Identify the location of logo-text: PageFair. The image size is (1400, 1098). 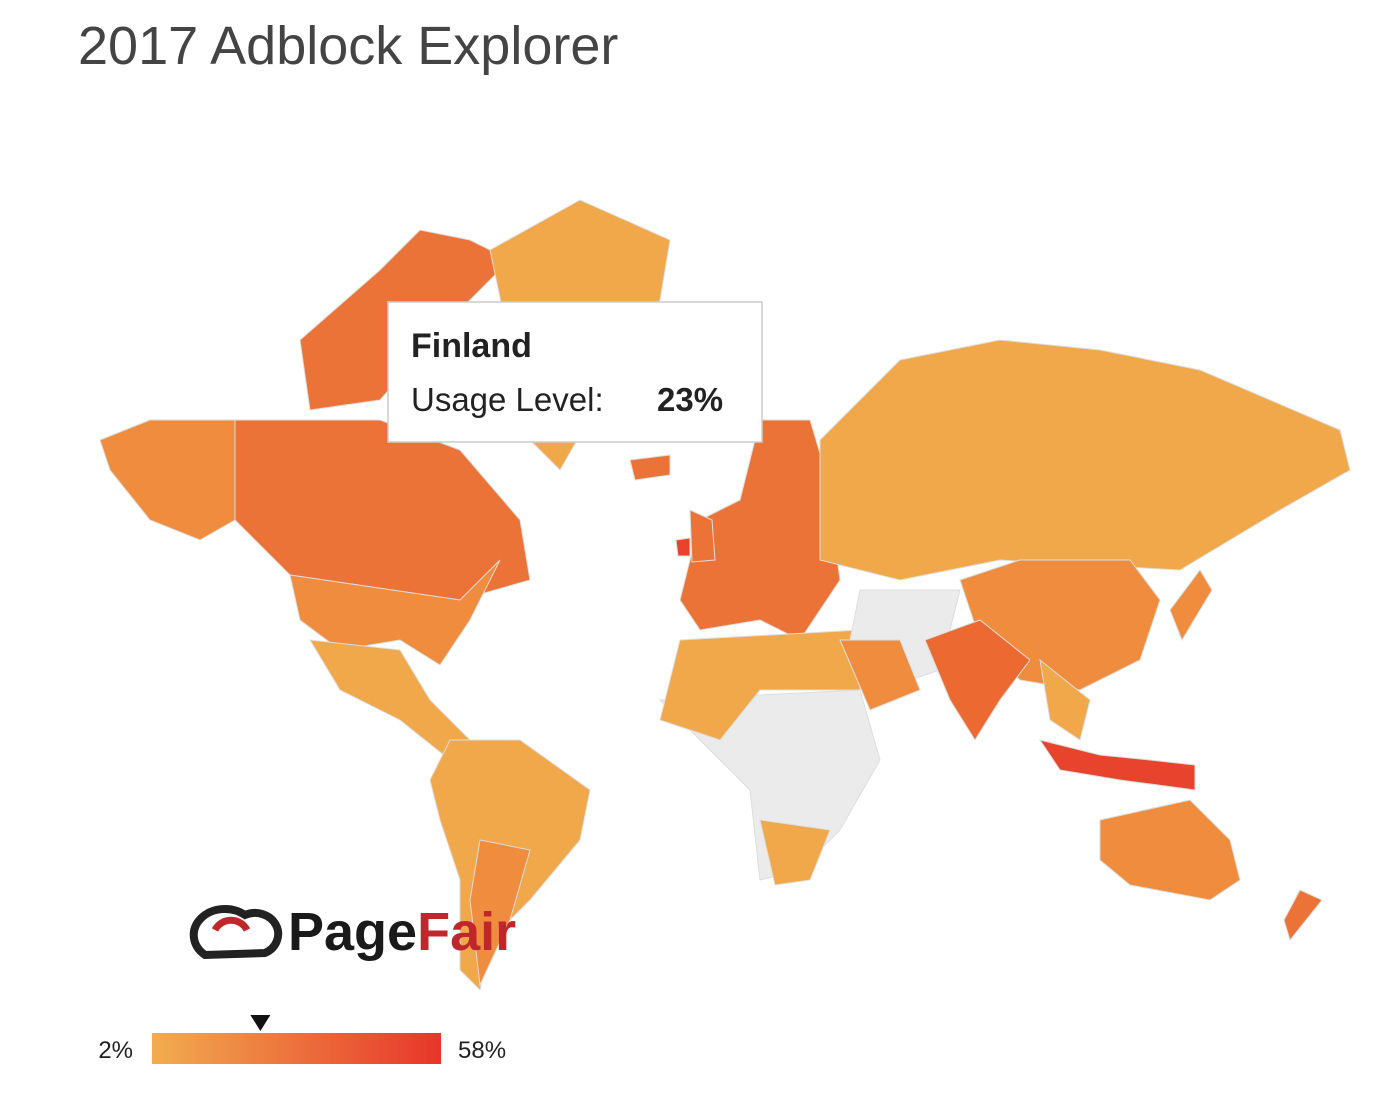
(402, 932).